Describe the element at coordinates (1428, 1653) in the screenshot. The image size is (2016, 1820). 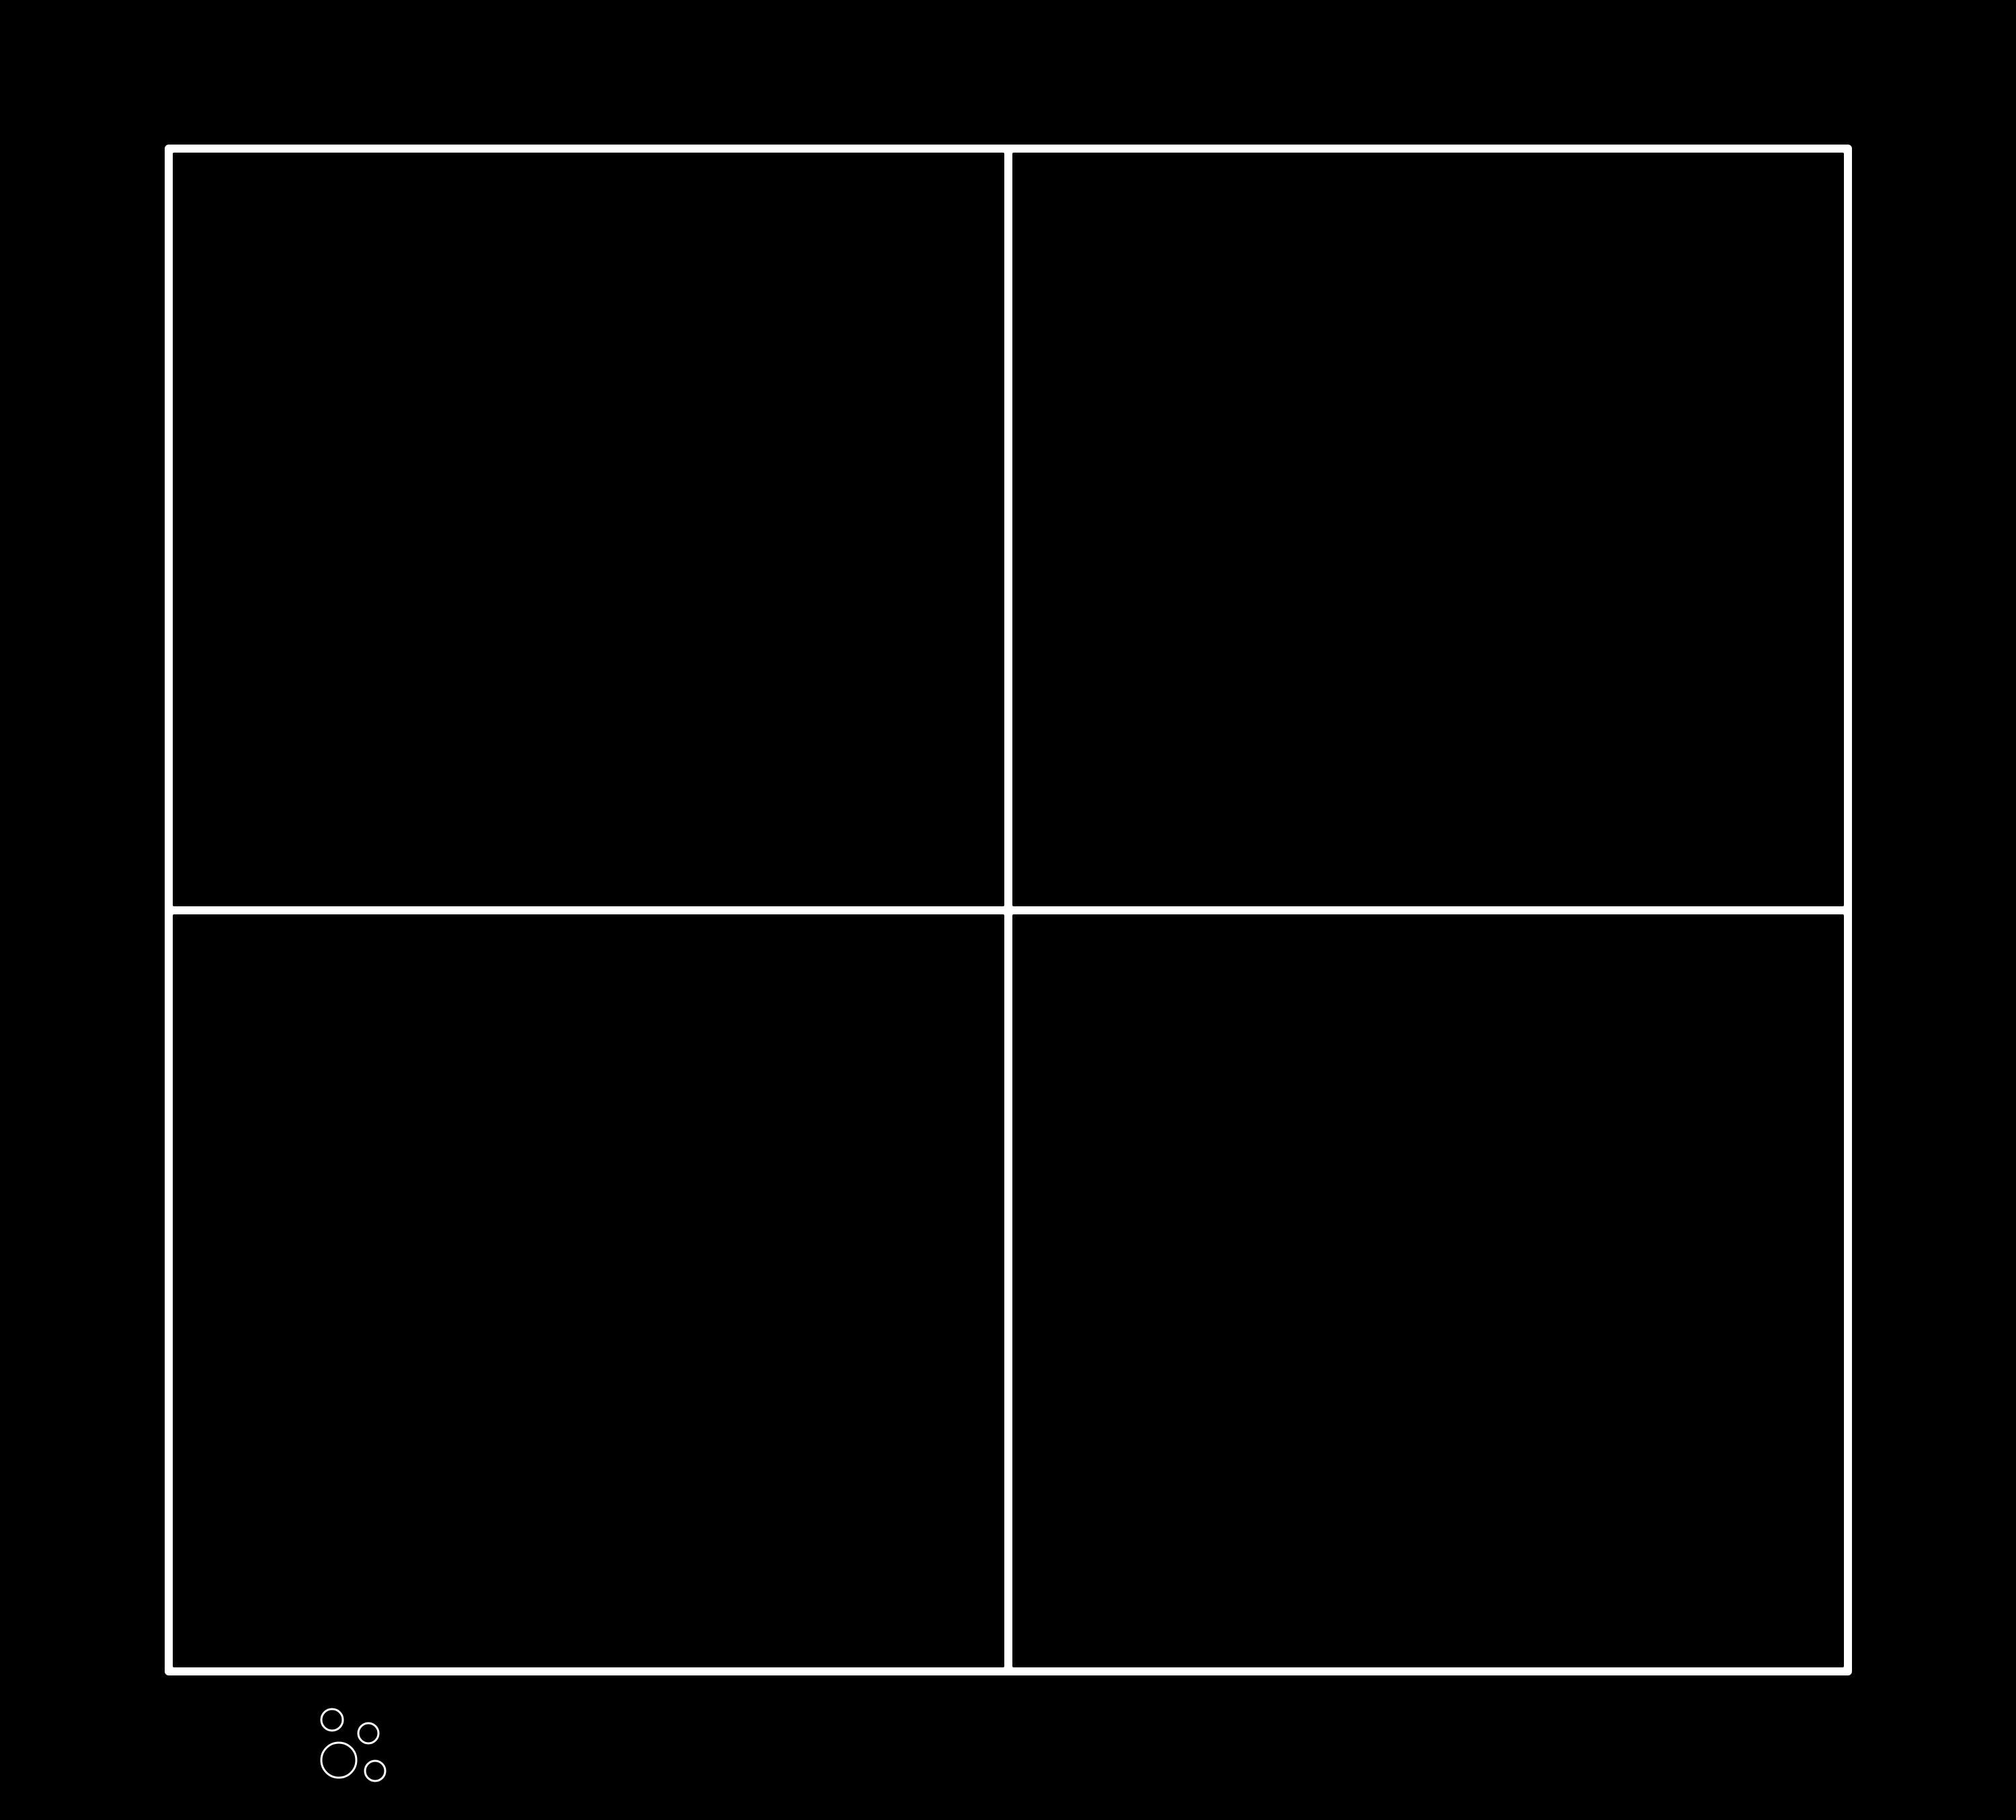
I see `legend-disease-categories` at that location.